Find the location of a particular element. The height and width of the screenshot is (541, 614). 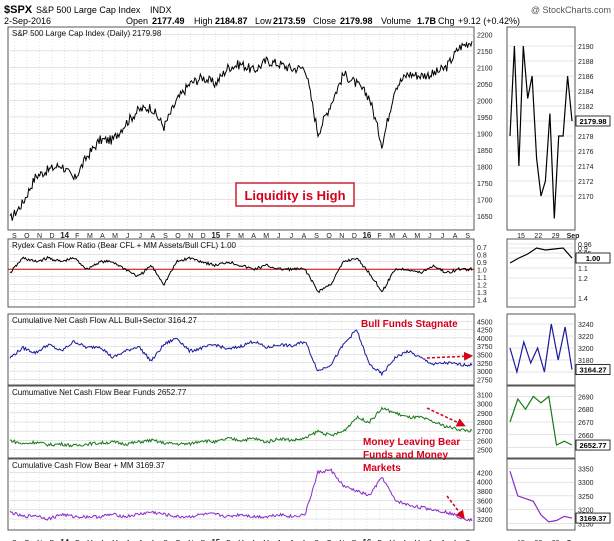

series-line-bear is located at coordinates (241, 427).